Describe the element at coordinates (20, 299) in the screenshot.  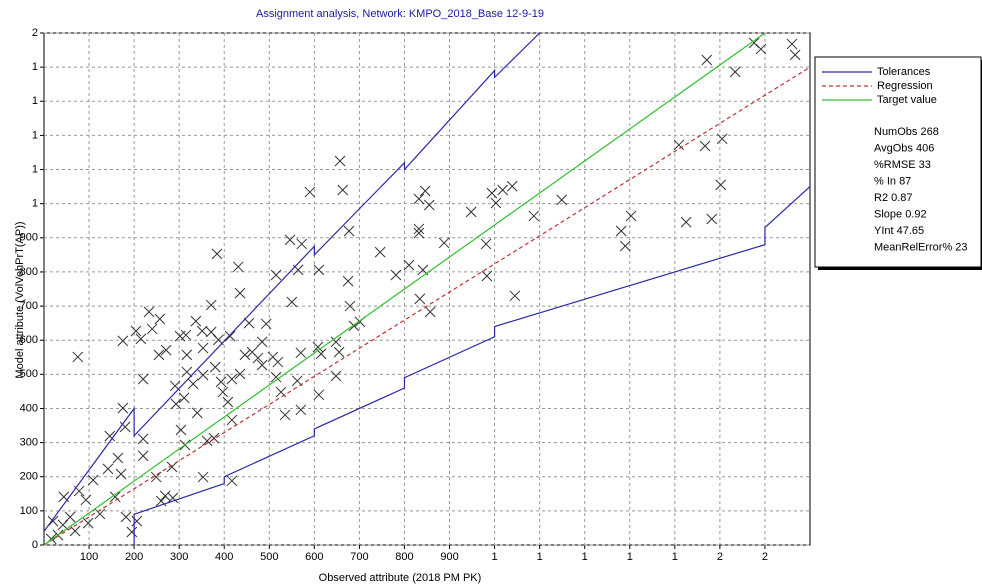
I see `y-axis-label: Model attribute (VolVehPrT(AP))` at that location.